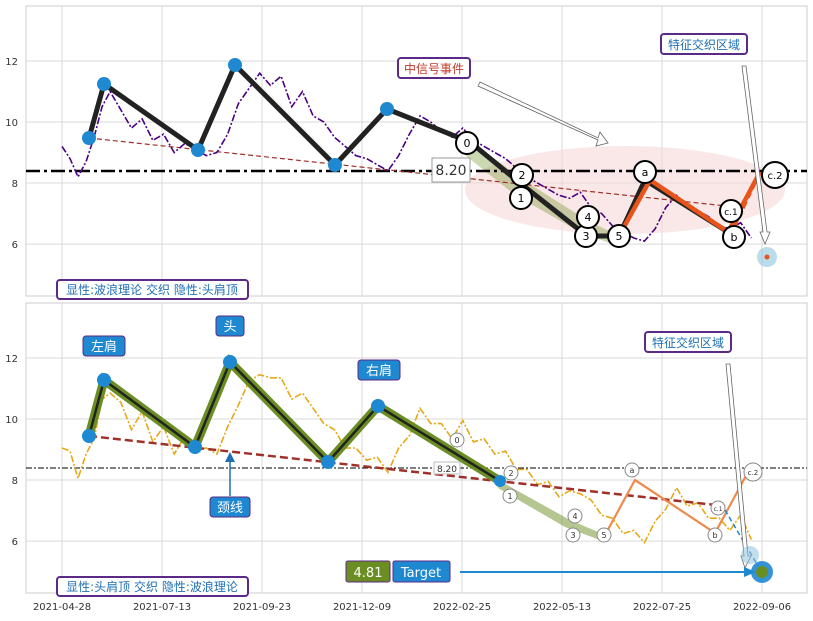 The image size is (813, 621). Describe the element at coordinates (622, 190) in the screenshot. I see `wave-count-labels-top: 0 2 1 3 4 5 a b c.1 c.2` at that location.